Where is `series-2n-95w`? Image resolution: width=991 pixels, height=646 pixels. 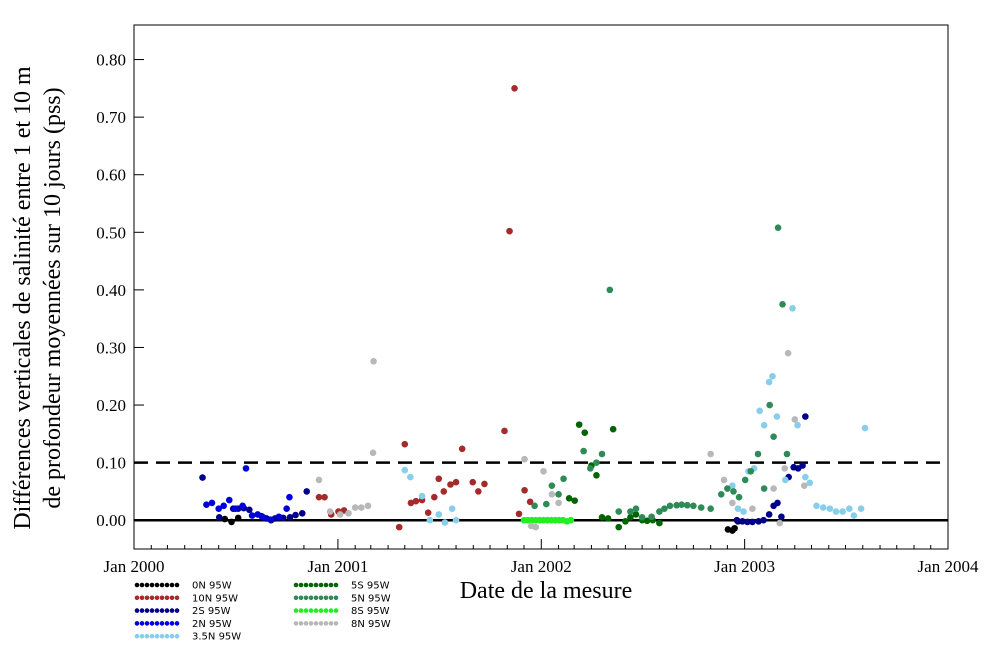
series-2n-95w is located at coordinates (248, 494).